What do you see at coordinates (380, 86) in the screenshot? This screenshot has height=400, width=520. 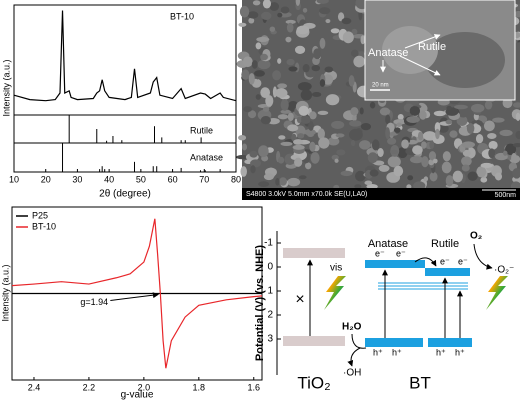 I see `scale-label: 20 nm` at bounding box center [380, 86].